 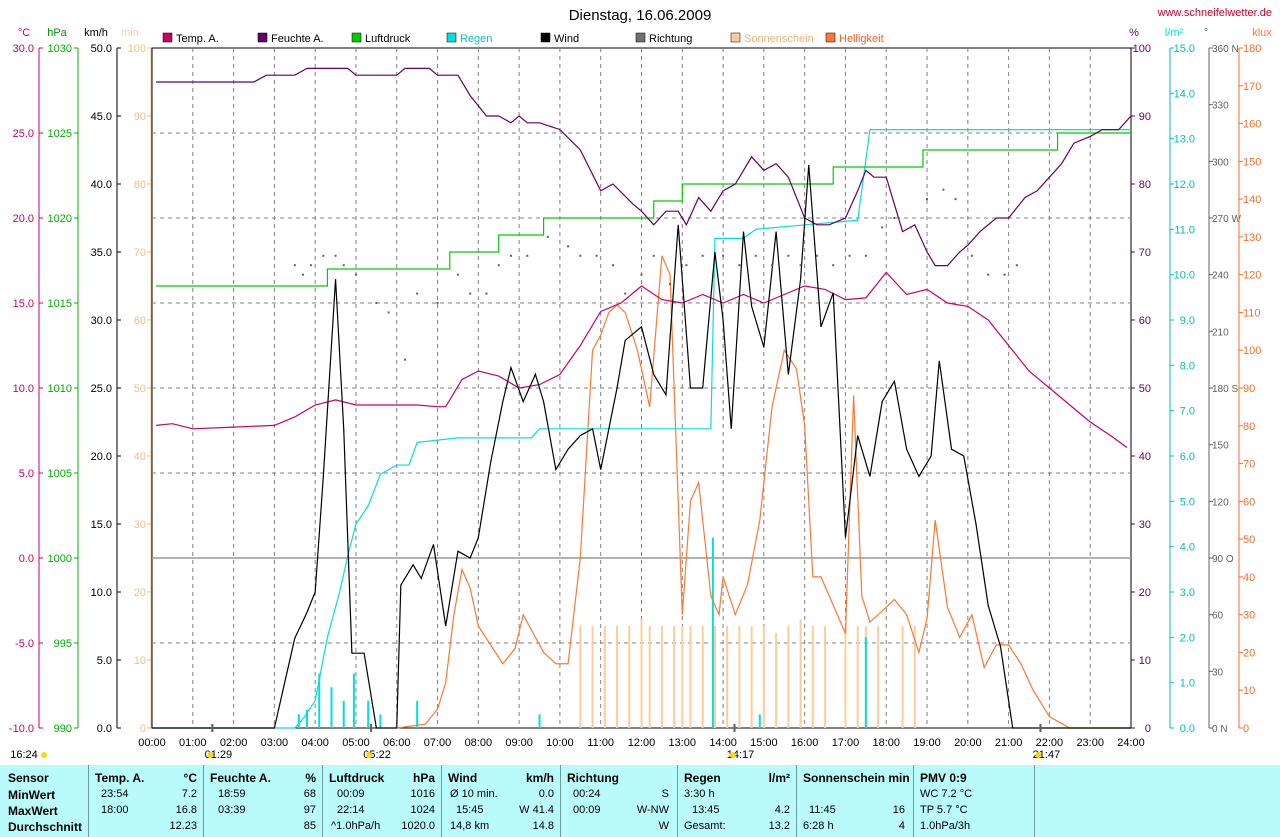 What do you see at coordinates (146, 801) in the screenshot?
I see `stats-temp: Temp. A. °C 23:54 7.2 18:00 16.8 12.23` at bounding box center [146, 801].